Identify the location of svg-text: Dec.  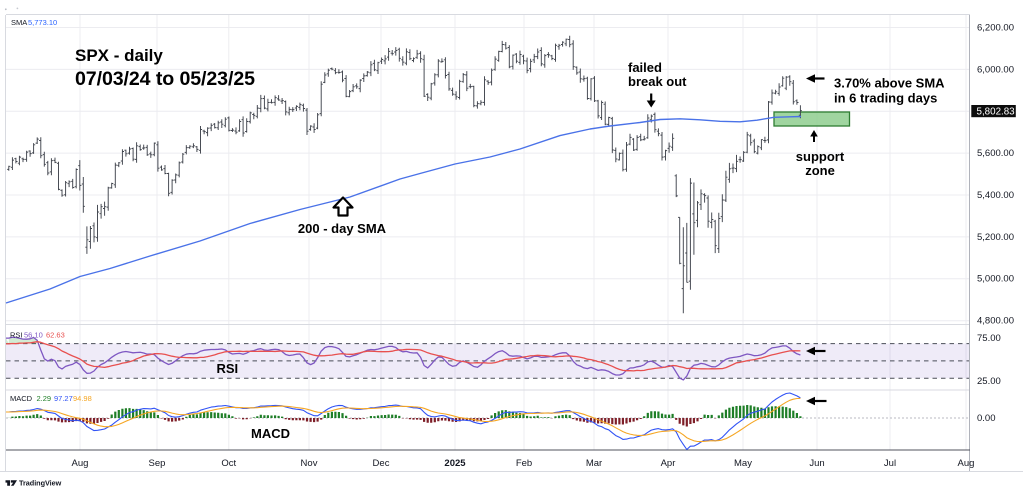
(381, 463).